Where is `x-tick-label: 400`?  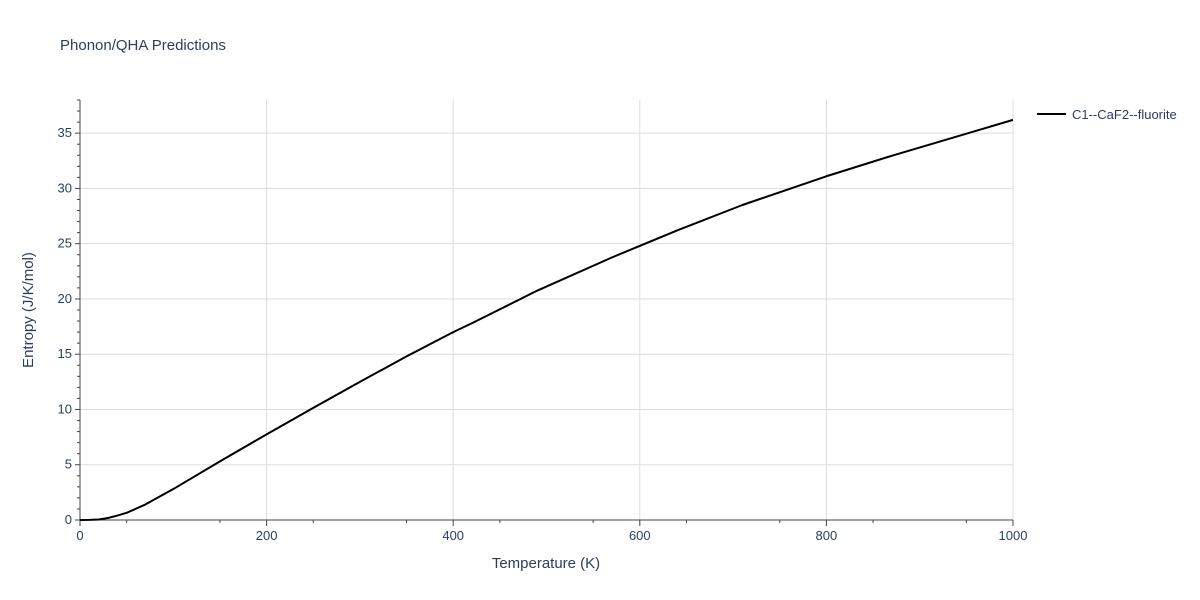
x-tick-label: 400 is located at coordinates (453, 535).